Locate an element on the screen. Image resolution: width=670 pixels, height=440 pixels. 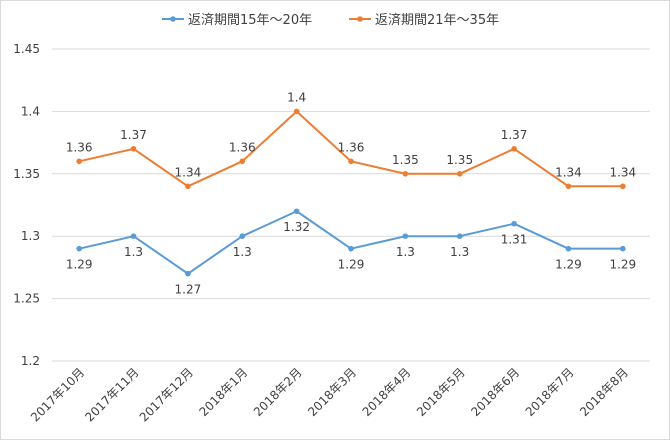
x-tick-label: 2018年3月 is located at coordinates (332, 392).